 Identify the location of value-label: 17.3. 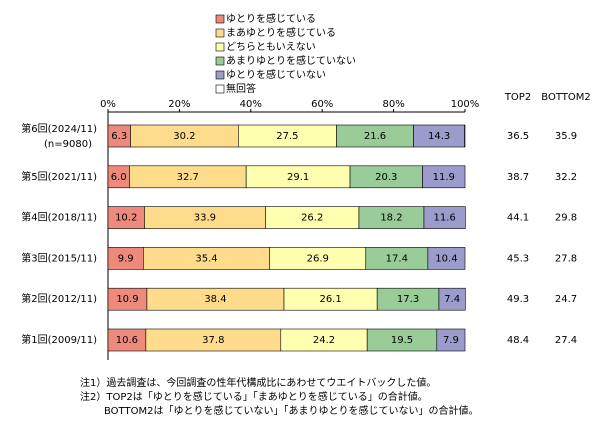
(408, 299).